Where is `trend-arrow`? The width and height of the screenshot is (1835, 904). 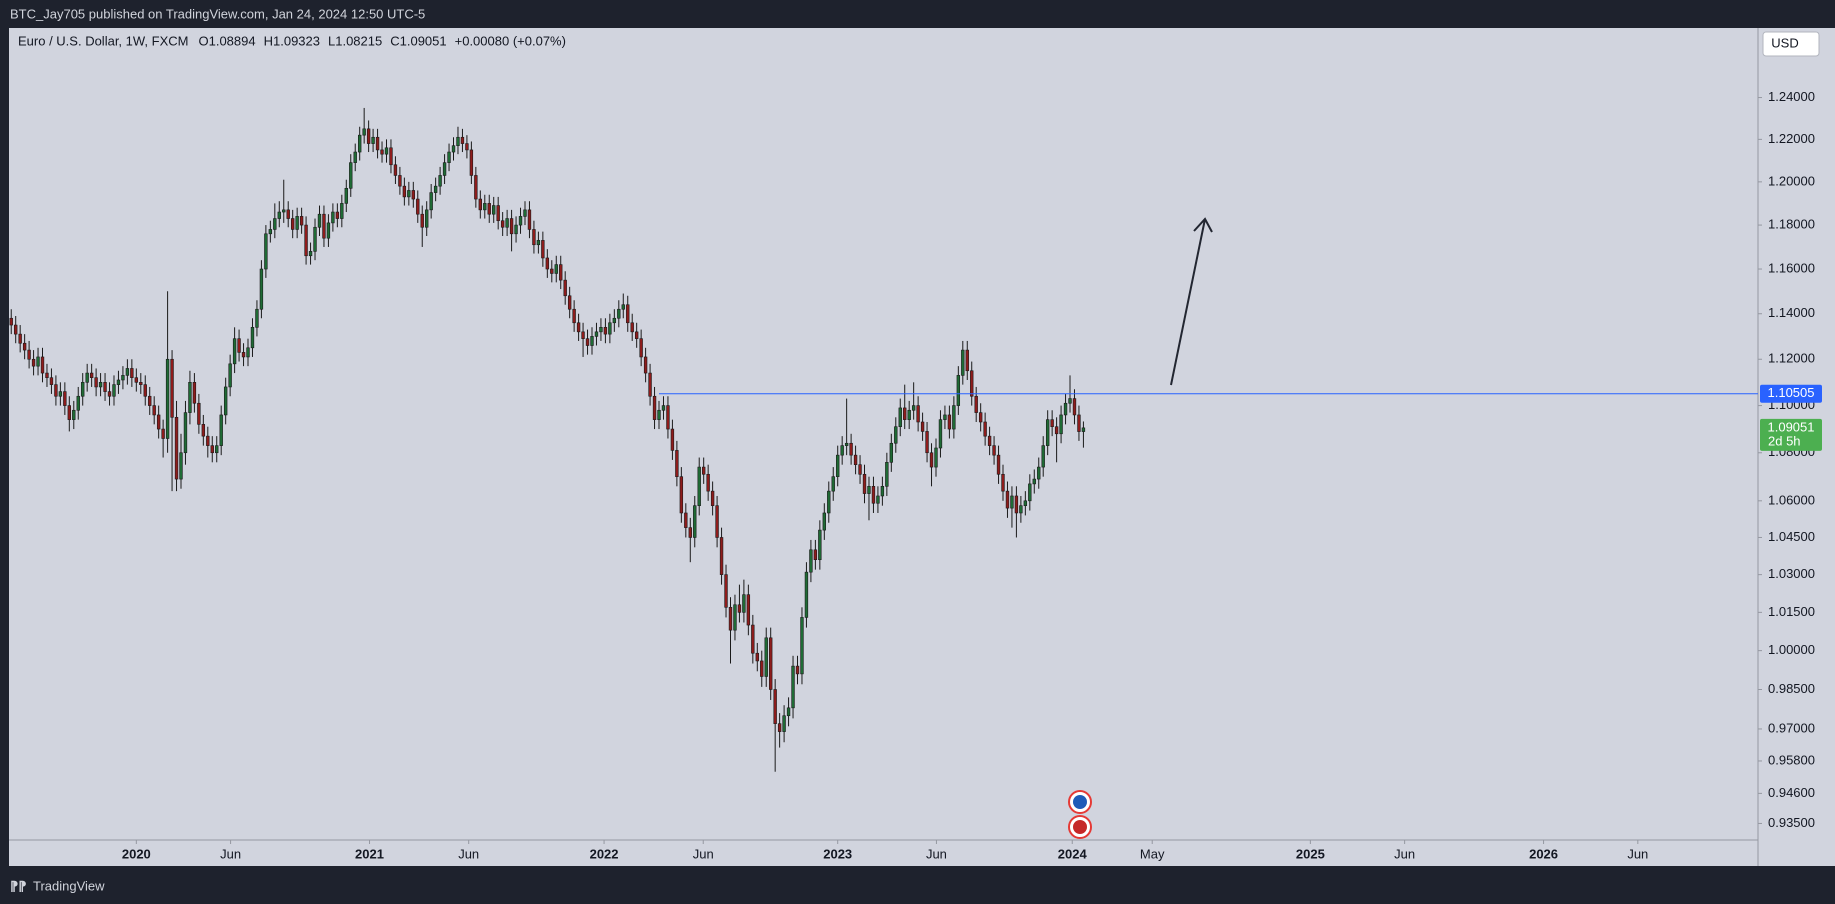
trend-arrow is located at coordinates (1188, 302).